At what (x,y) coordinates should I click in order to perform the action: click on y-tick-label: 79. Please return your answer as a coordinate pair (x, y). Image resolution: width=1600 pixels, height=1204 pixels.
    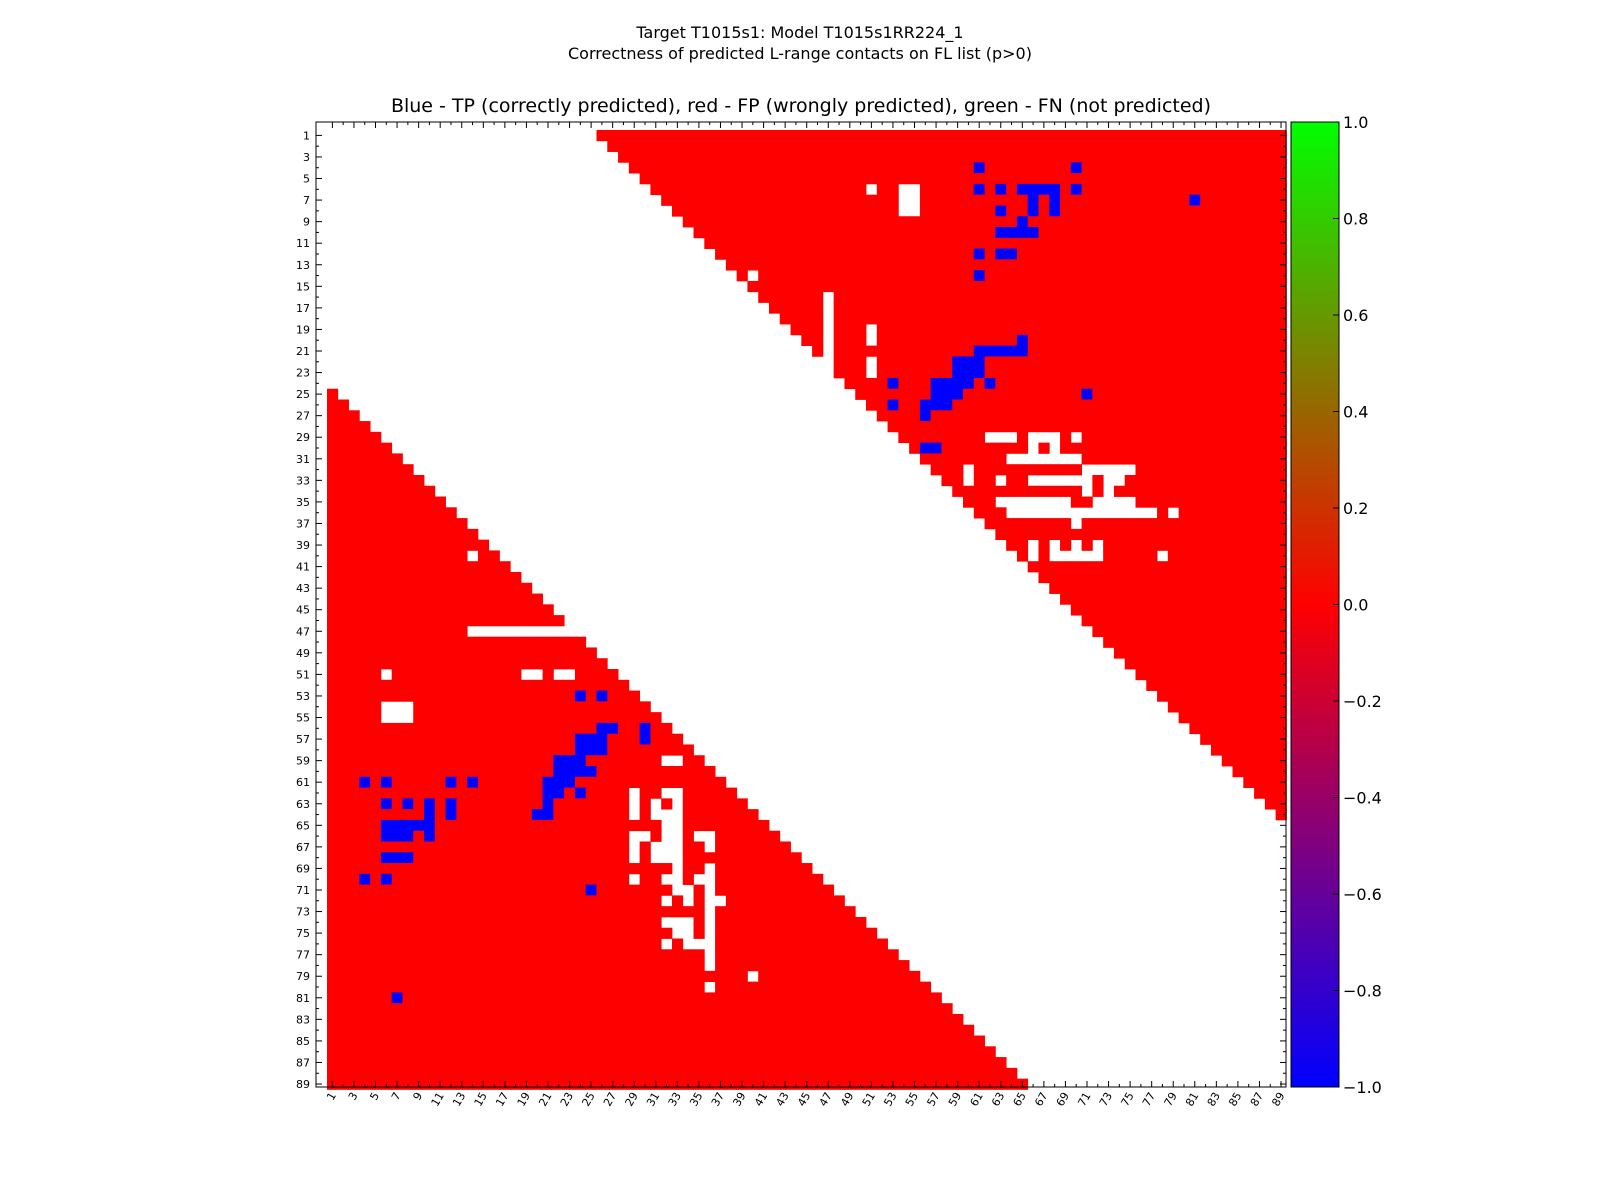
    Looking at the image, I should click on (303, 976).